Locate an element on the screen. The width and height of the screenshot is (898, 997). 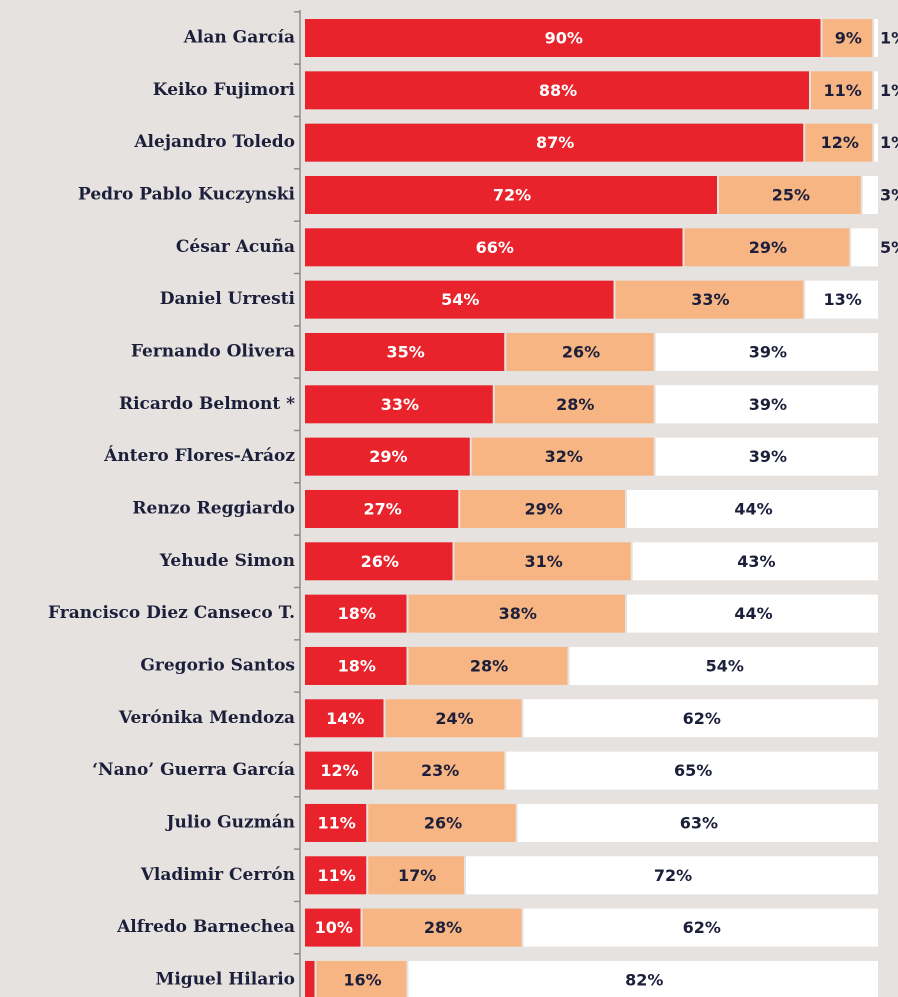
category-label: Alan García is located at coordinates (239, 38).